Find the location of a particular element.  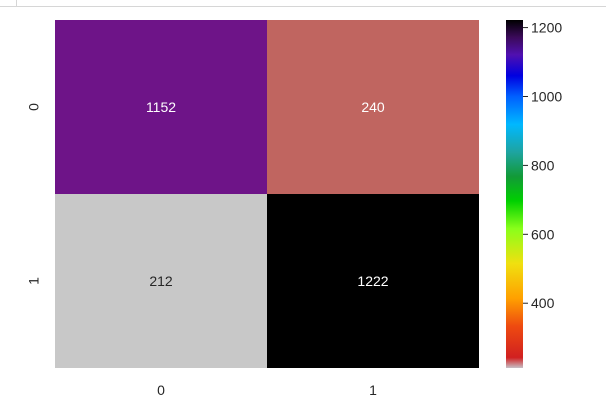

cell-value-label-0-0: 1152 is located at coordinates (161, 107).